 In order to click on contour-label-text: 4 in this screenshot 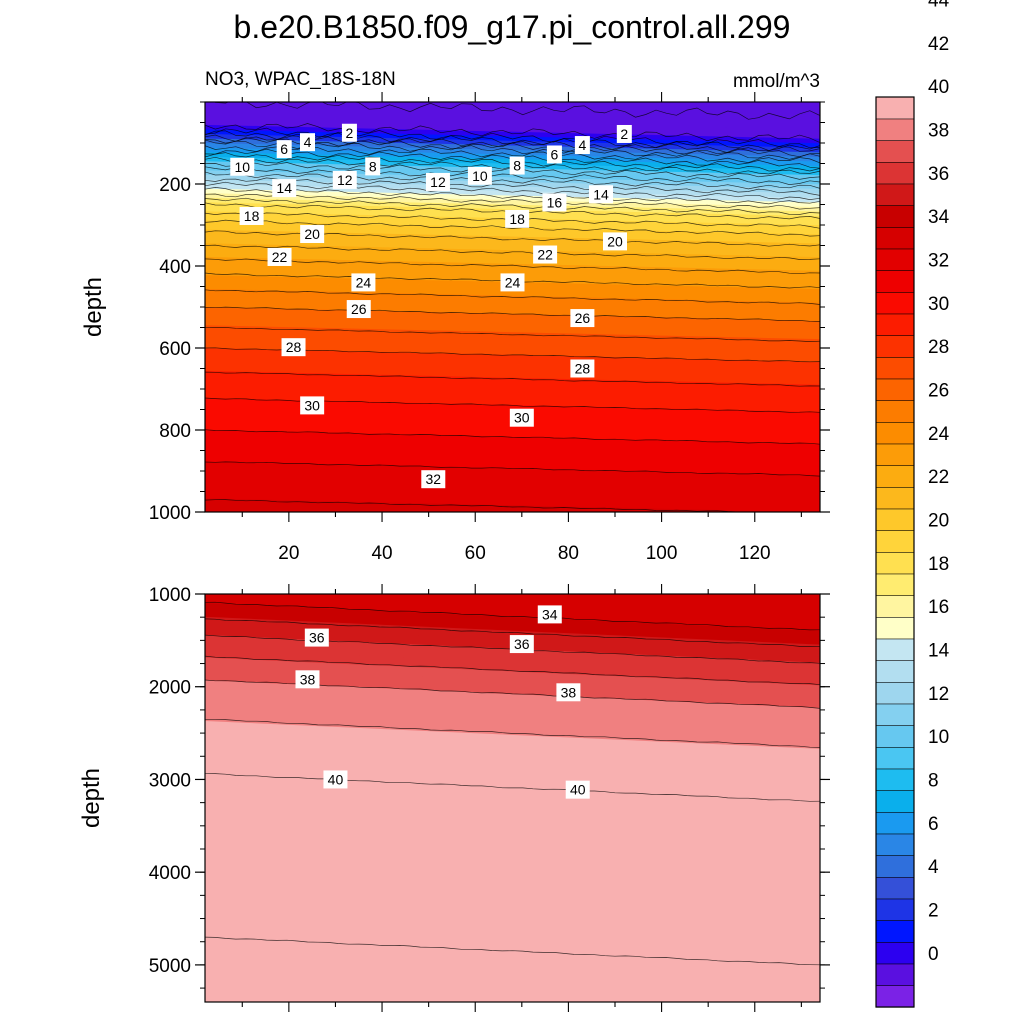, I will do `click(582, 145)`.